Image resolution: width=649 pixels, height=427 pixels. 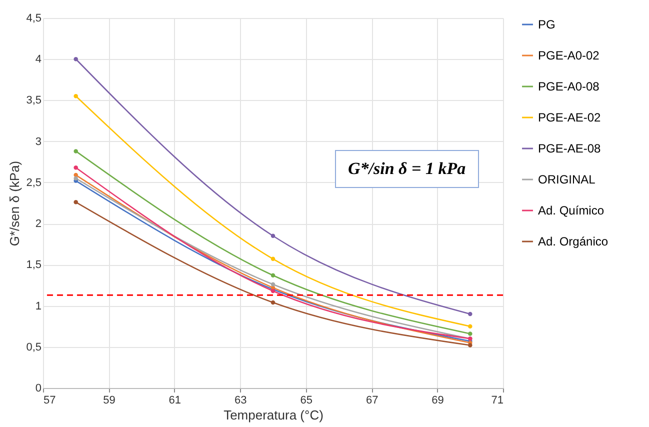 What do you see at coordinates (569, 87) in the screenshot?
I see `legend-label: PGE-A0-08` at bounding box center [569, 87].